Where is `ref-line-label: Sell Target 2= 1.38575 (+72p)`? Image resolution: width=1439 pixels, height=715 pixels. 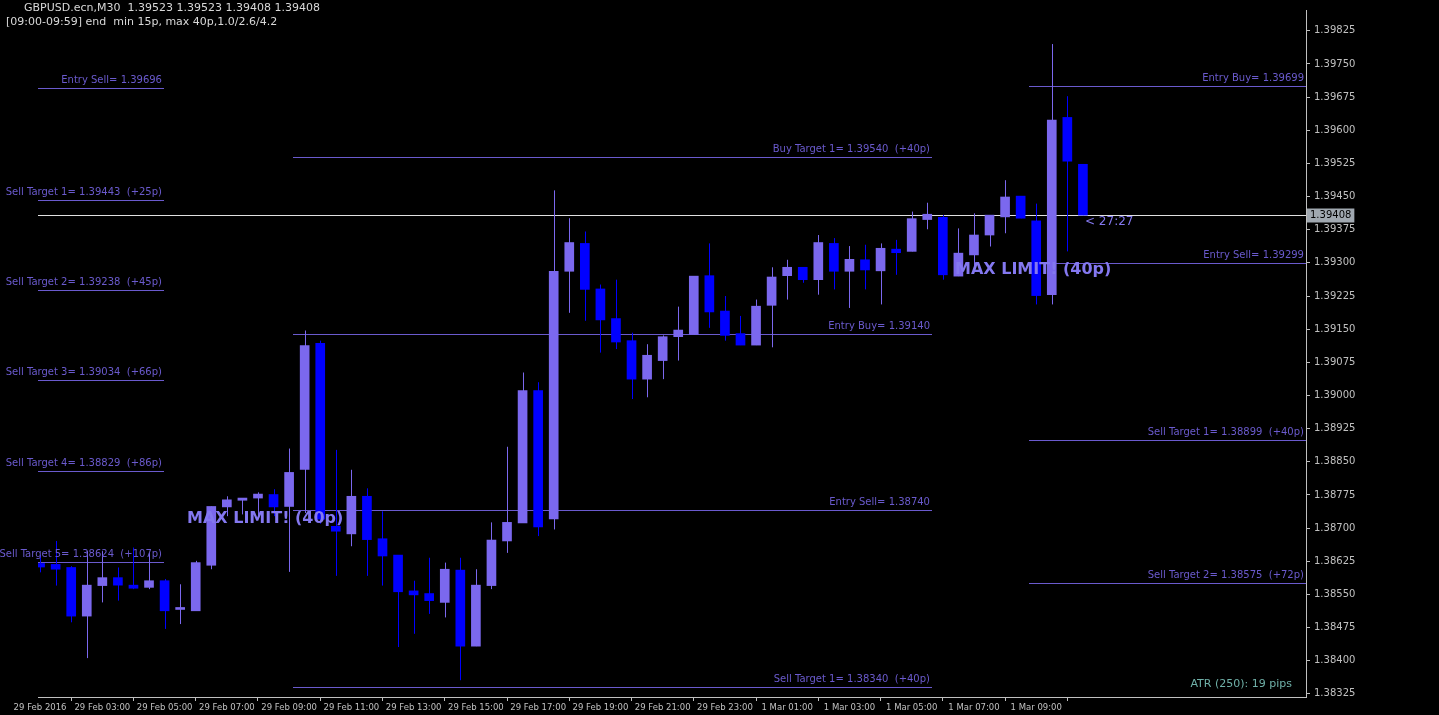 ref-line-label: Sell Target 2= 1.38575 (+72p) is located at coordinates (1226, 575).